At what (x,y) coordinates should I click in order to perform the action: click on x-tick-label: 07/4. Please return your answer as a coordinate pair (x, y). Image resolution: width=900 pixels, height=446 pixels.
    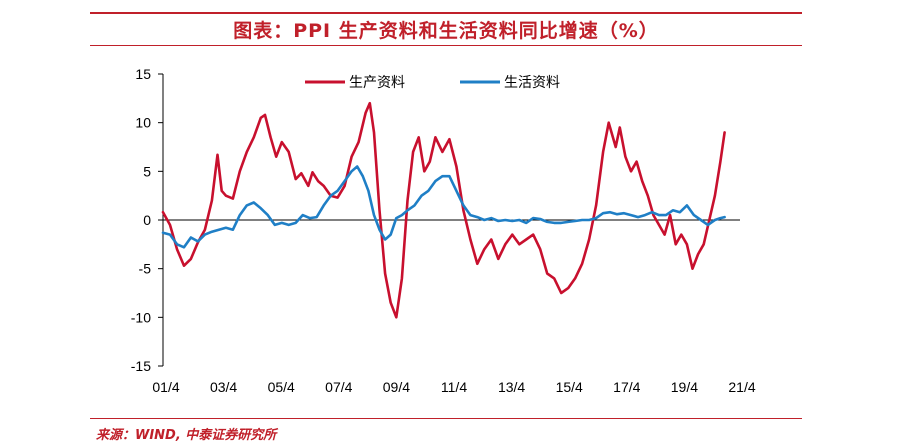
    Looking at the image, I should click on (338, 387).